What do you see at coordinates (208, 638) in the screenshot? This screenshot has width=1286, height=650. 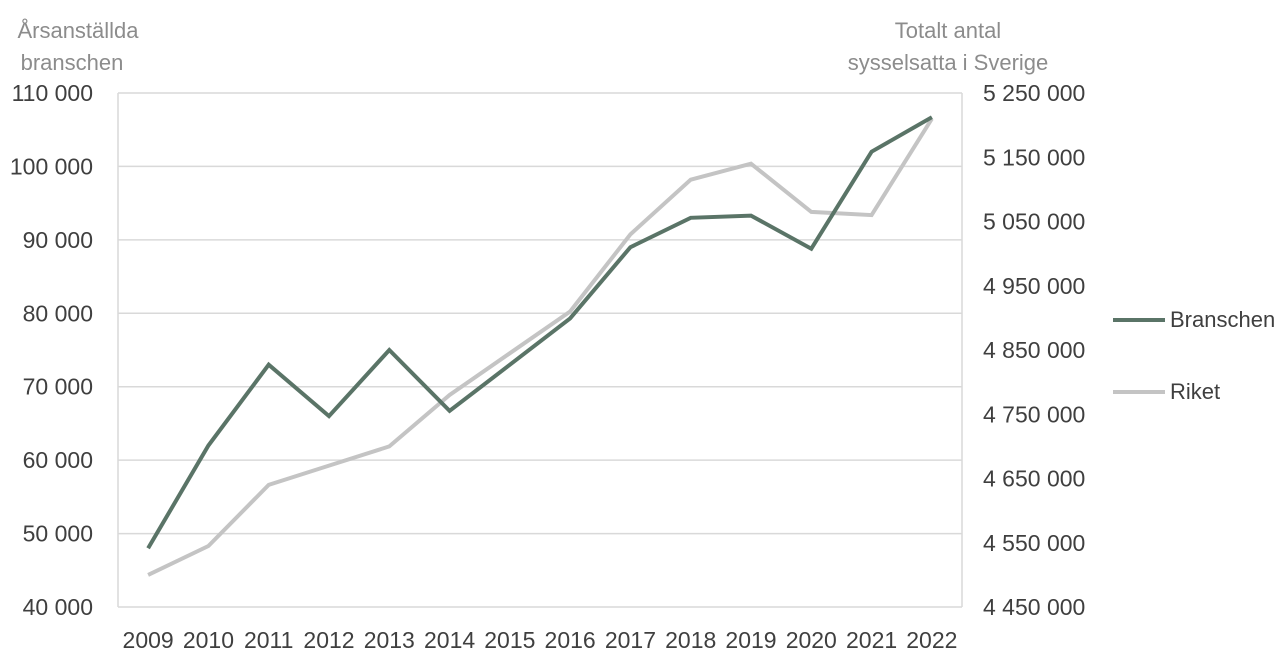 I see `x-tick-label: 2010` at bounding box center [208, 638].